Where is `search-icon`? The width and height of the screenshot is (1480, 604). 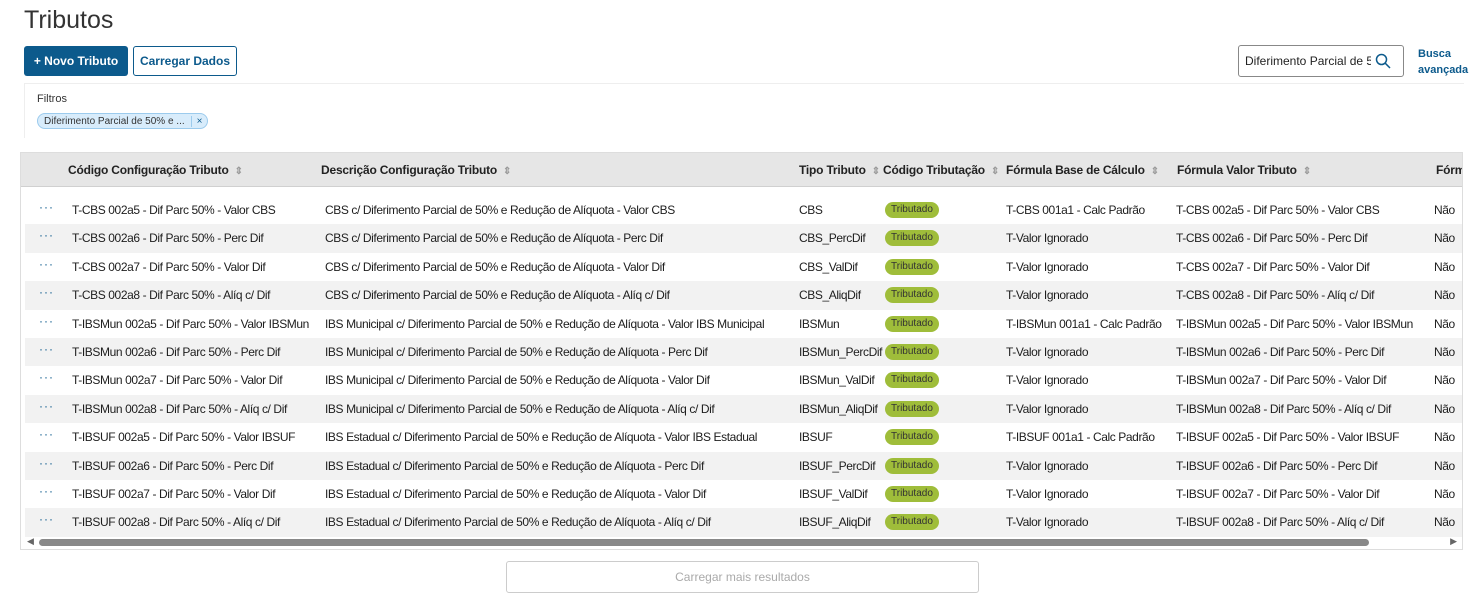 search-icon is located at coordinates (1383, 61).